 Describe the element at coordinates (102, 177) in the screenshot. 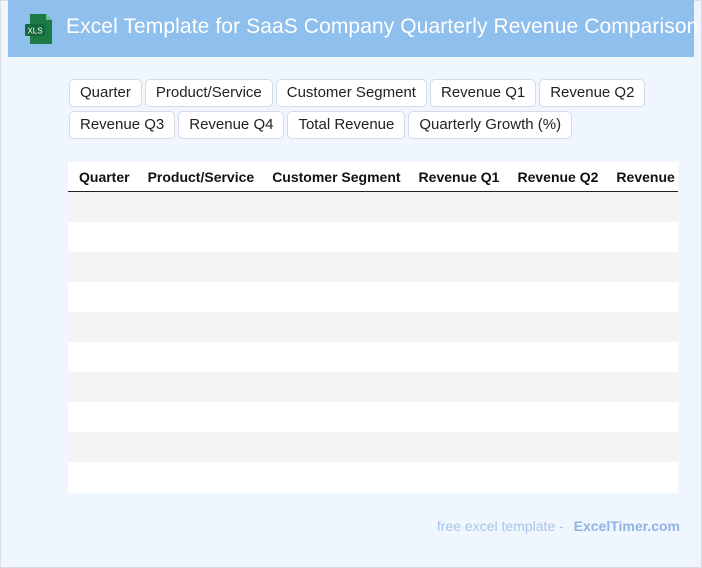

I see `table-column-header: Quarter` at that location.